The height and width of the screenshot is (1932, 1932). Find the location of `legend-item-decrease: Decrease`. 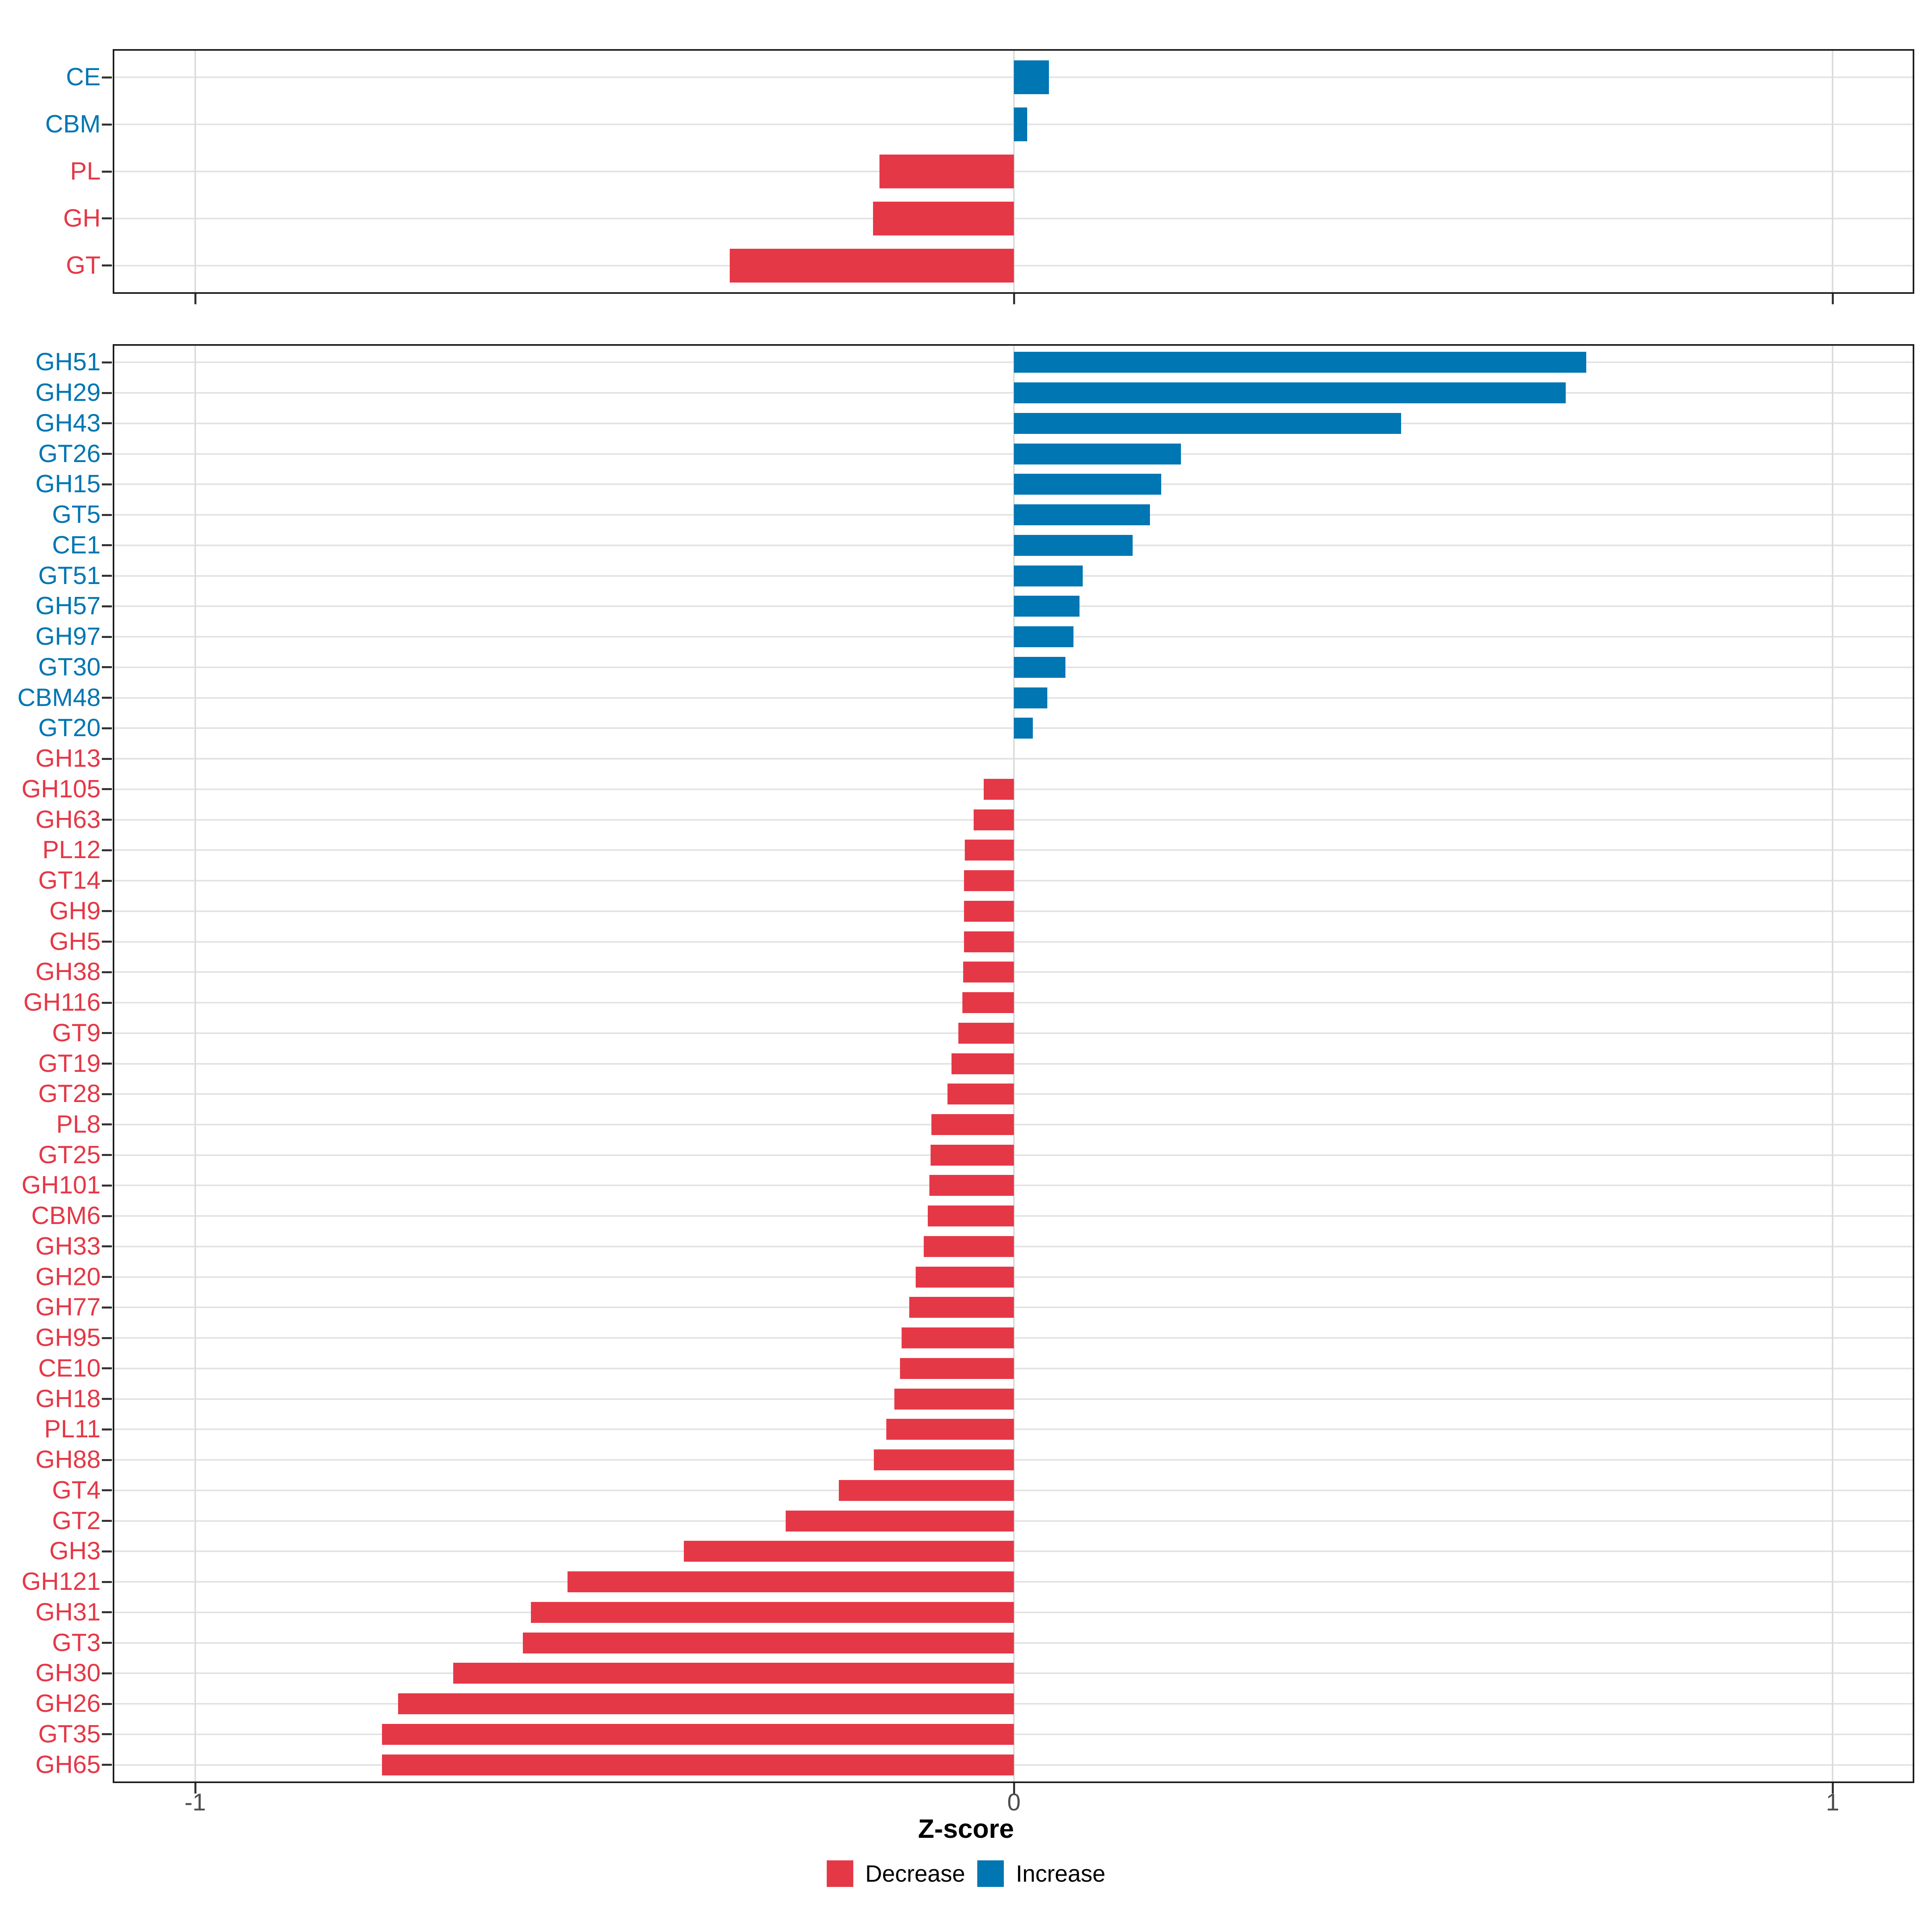

legend-item-decrease: Decrease is located at coordinates (895, 1873).